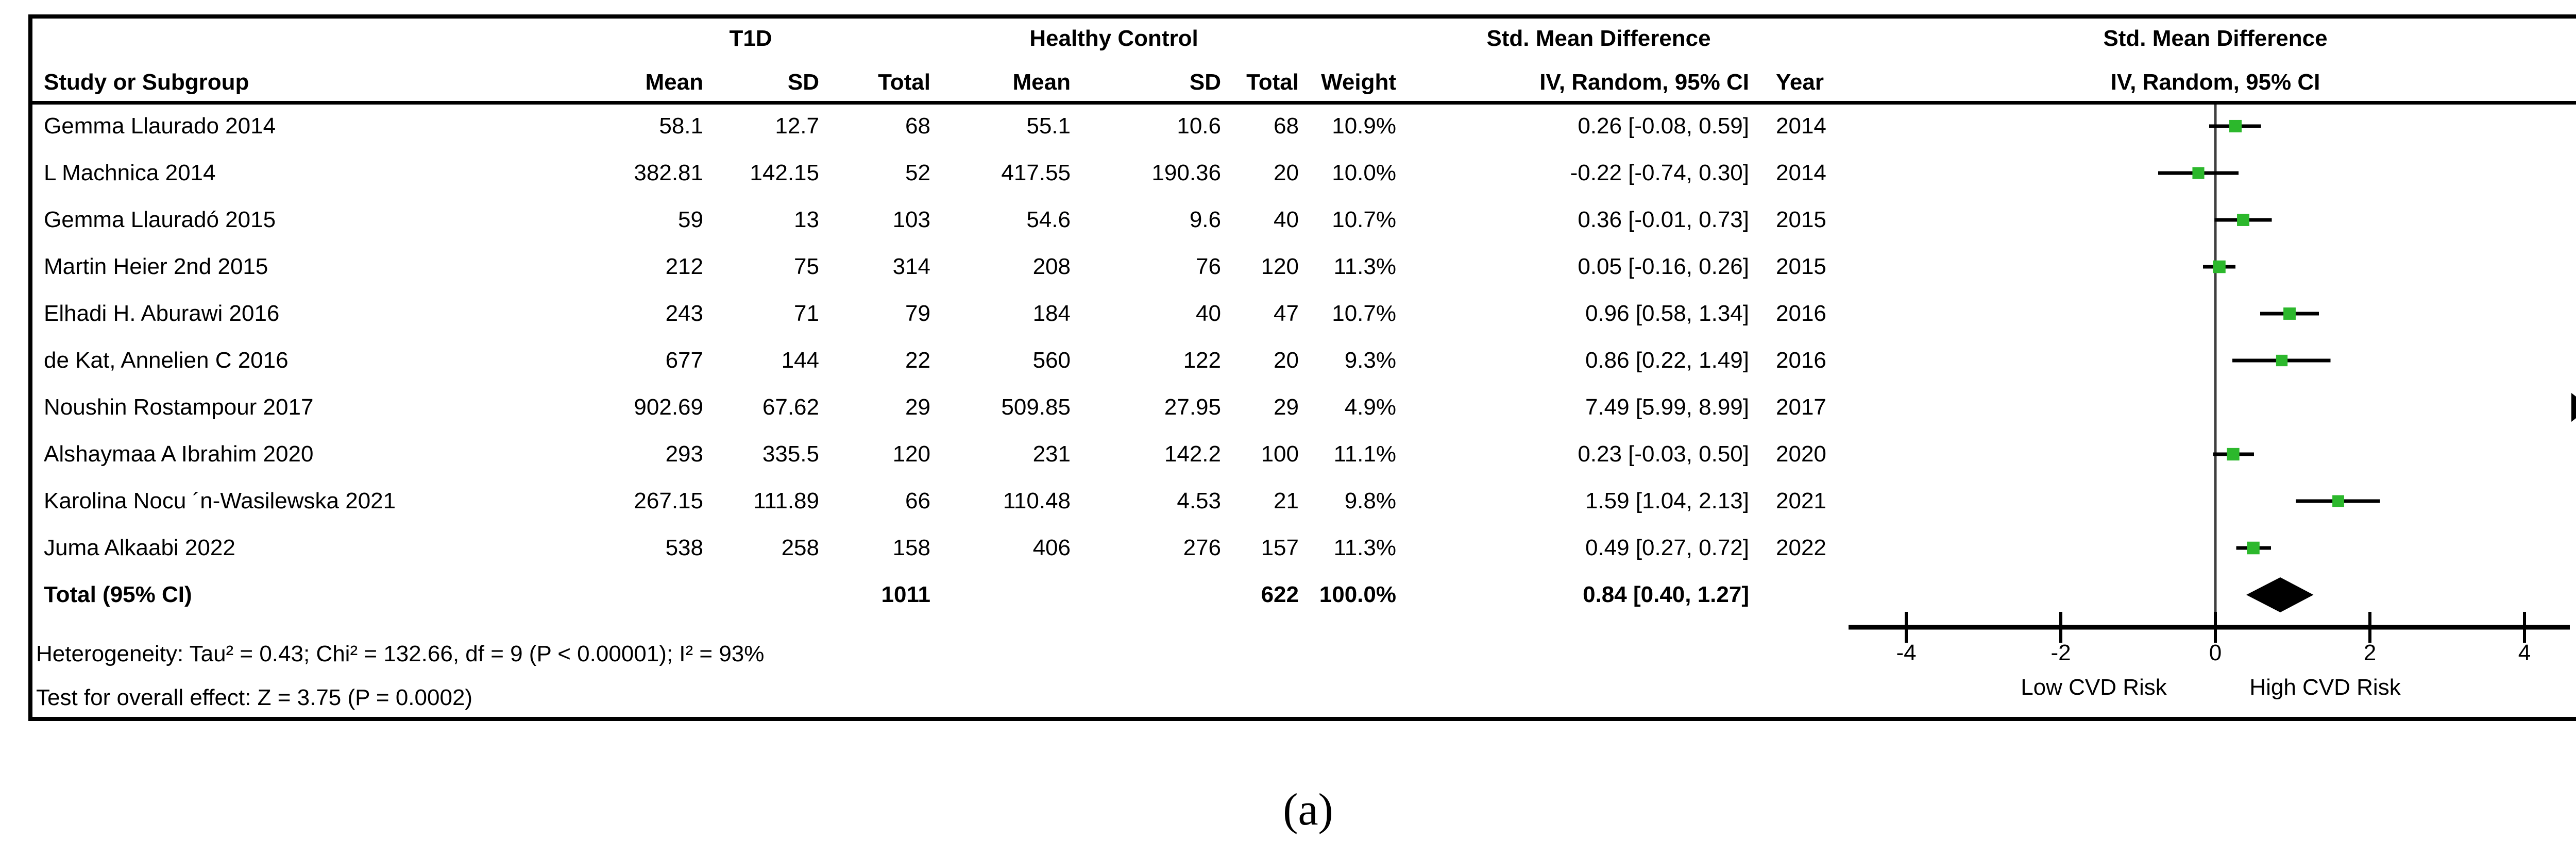  What do you see at coordinates (2215, 652) in the screenshot?
I see `axis-tick-label: 0` at bounding box center [2215, 652].